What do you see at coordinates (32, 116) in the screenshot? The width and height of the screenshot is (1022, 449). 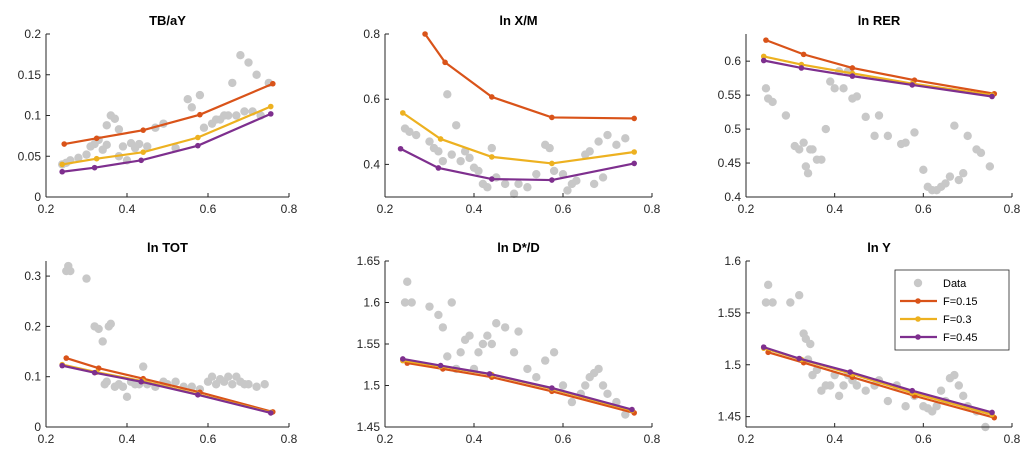 I see `y-tick-label: 0.1` at bounding box center [32, 116].